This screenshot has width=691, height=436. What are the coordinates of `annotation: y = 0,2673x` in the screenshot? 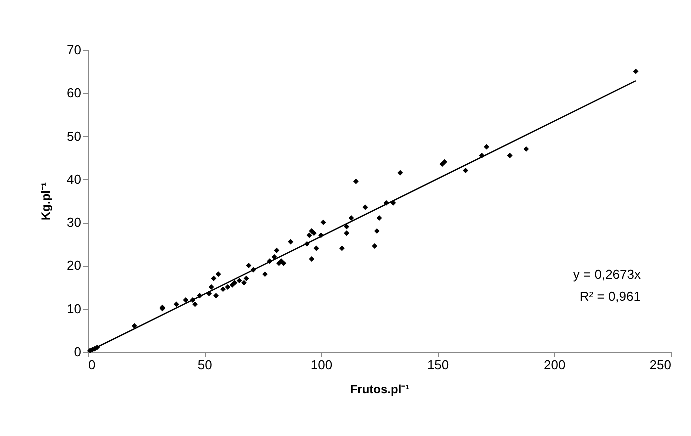 It's located at (607, 274).